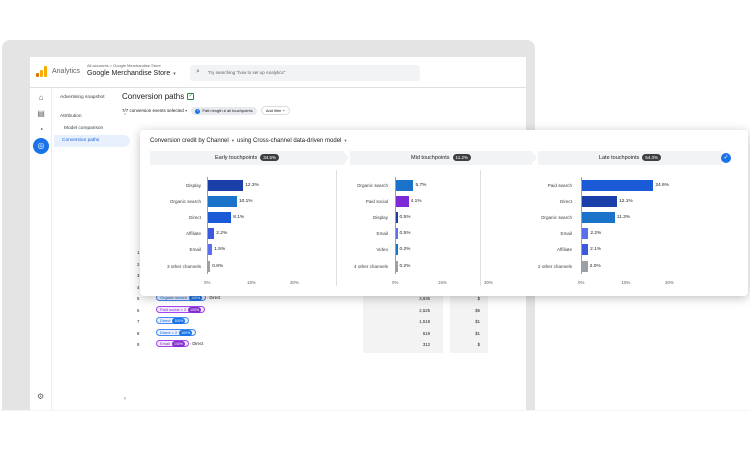 The image size is (750, 450). Describe the element at coordinates (477, 333) in the screenshot. I see `revenue-value: $1` at that location.